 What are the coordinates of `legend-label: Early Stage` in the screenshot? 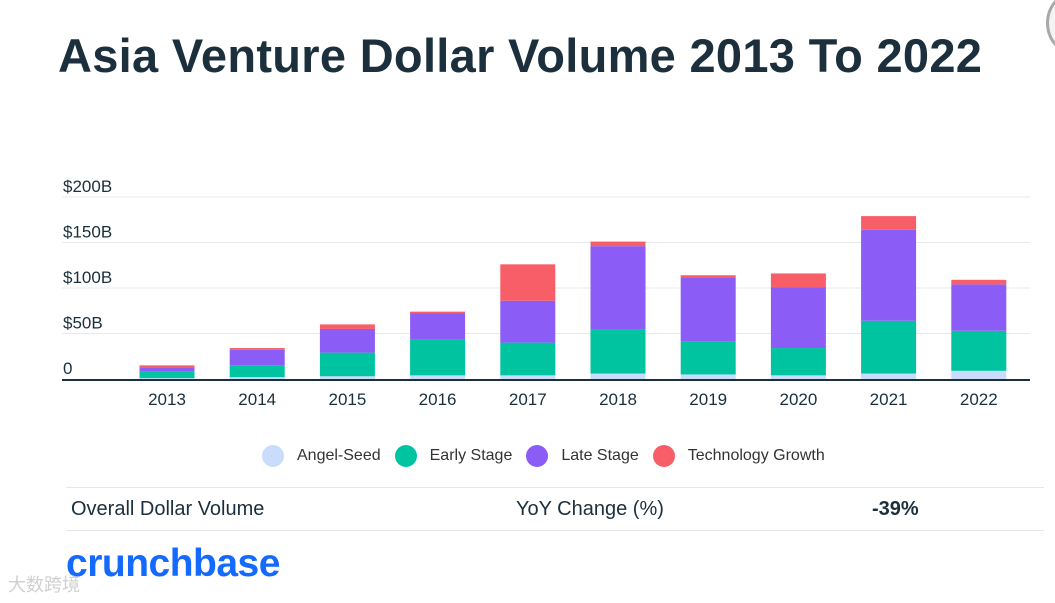 It's located at (471, 455).